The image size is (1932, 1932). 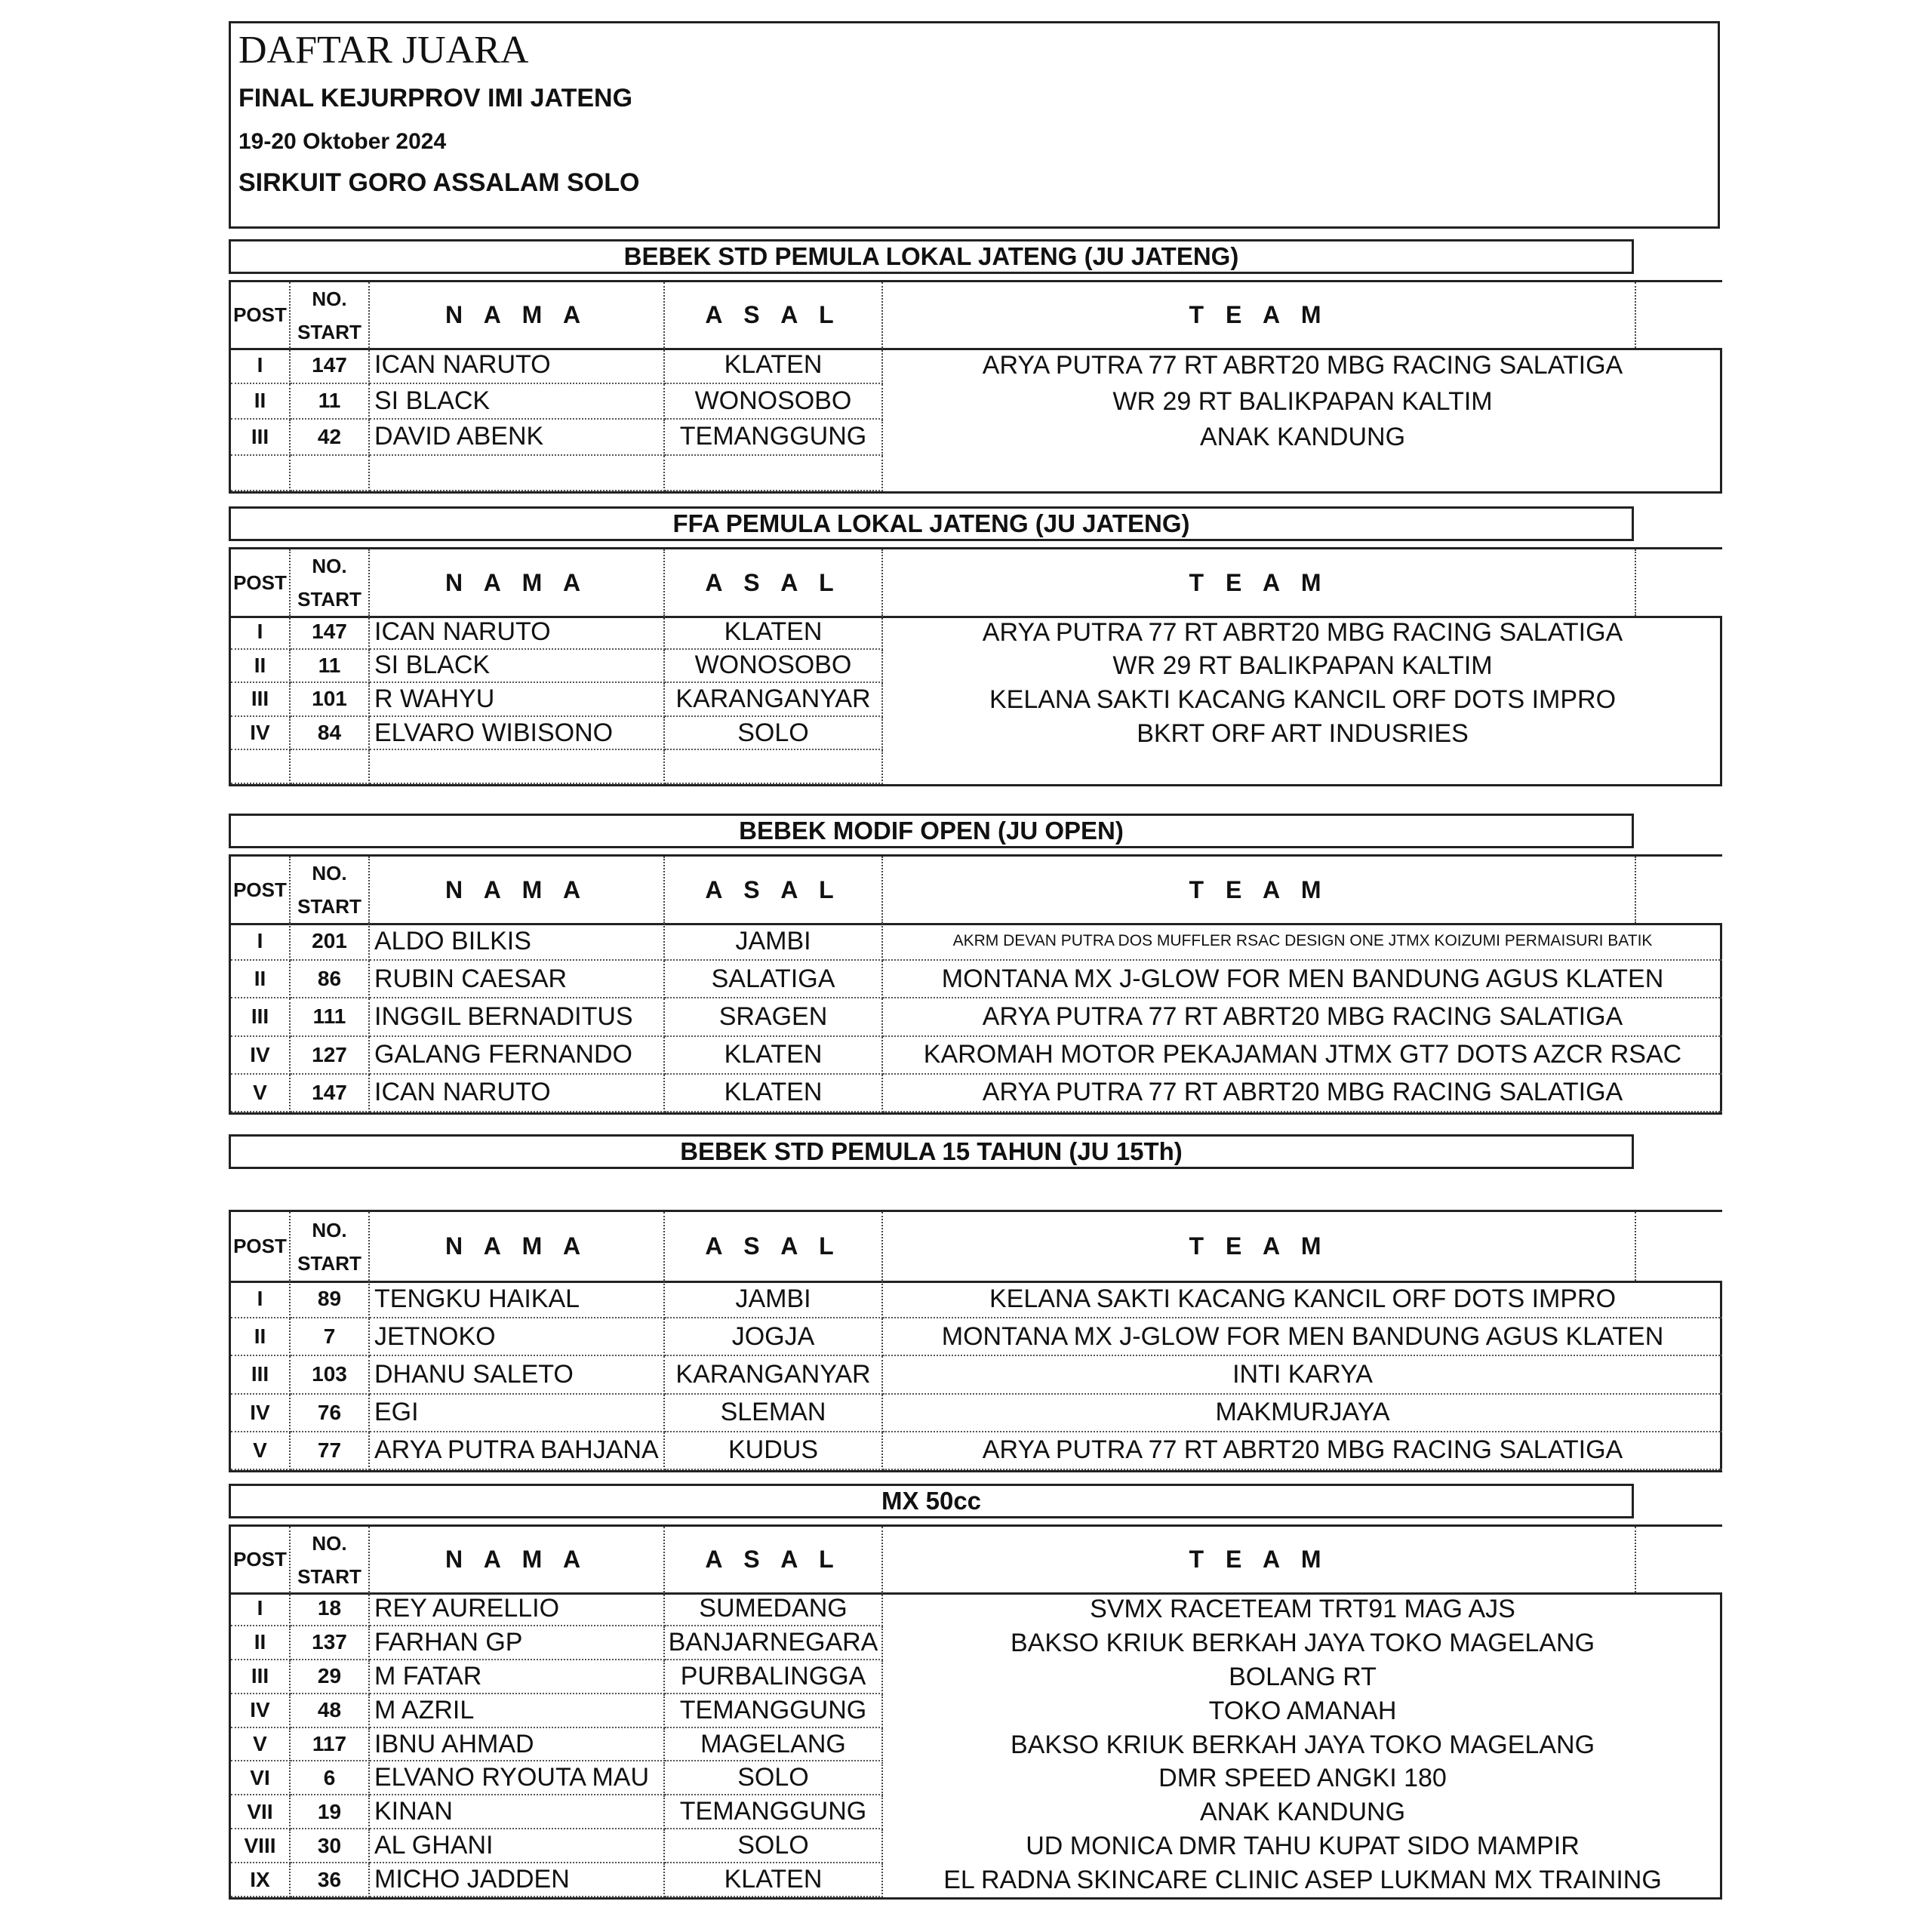 What do you see at coordinates (261, 1846) in the screenshot?
I see `cell-post: VIII` at bounding box center [261, 1846].